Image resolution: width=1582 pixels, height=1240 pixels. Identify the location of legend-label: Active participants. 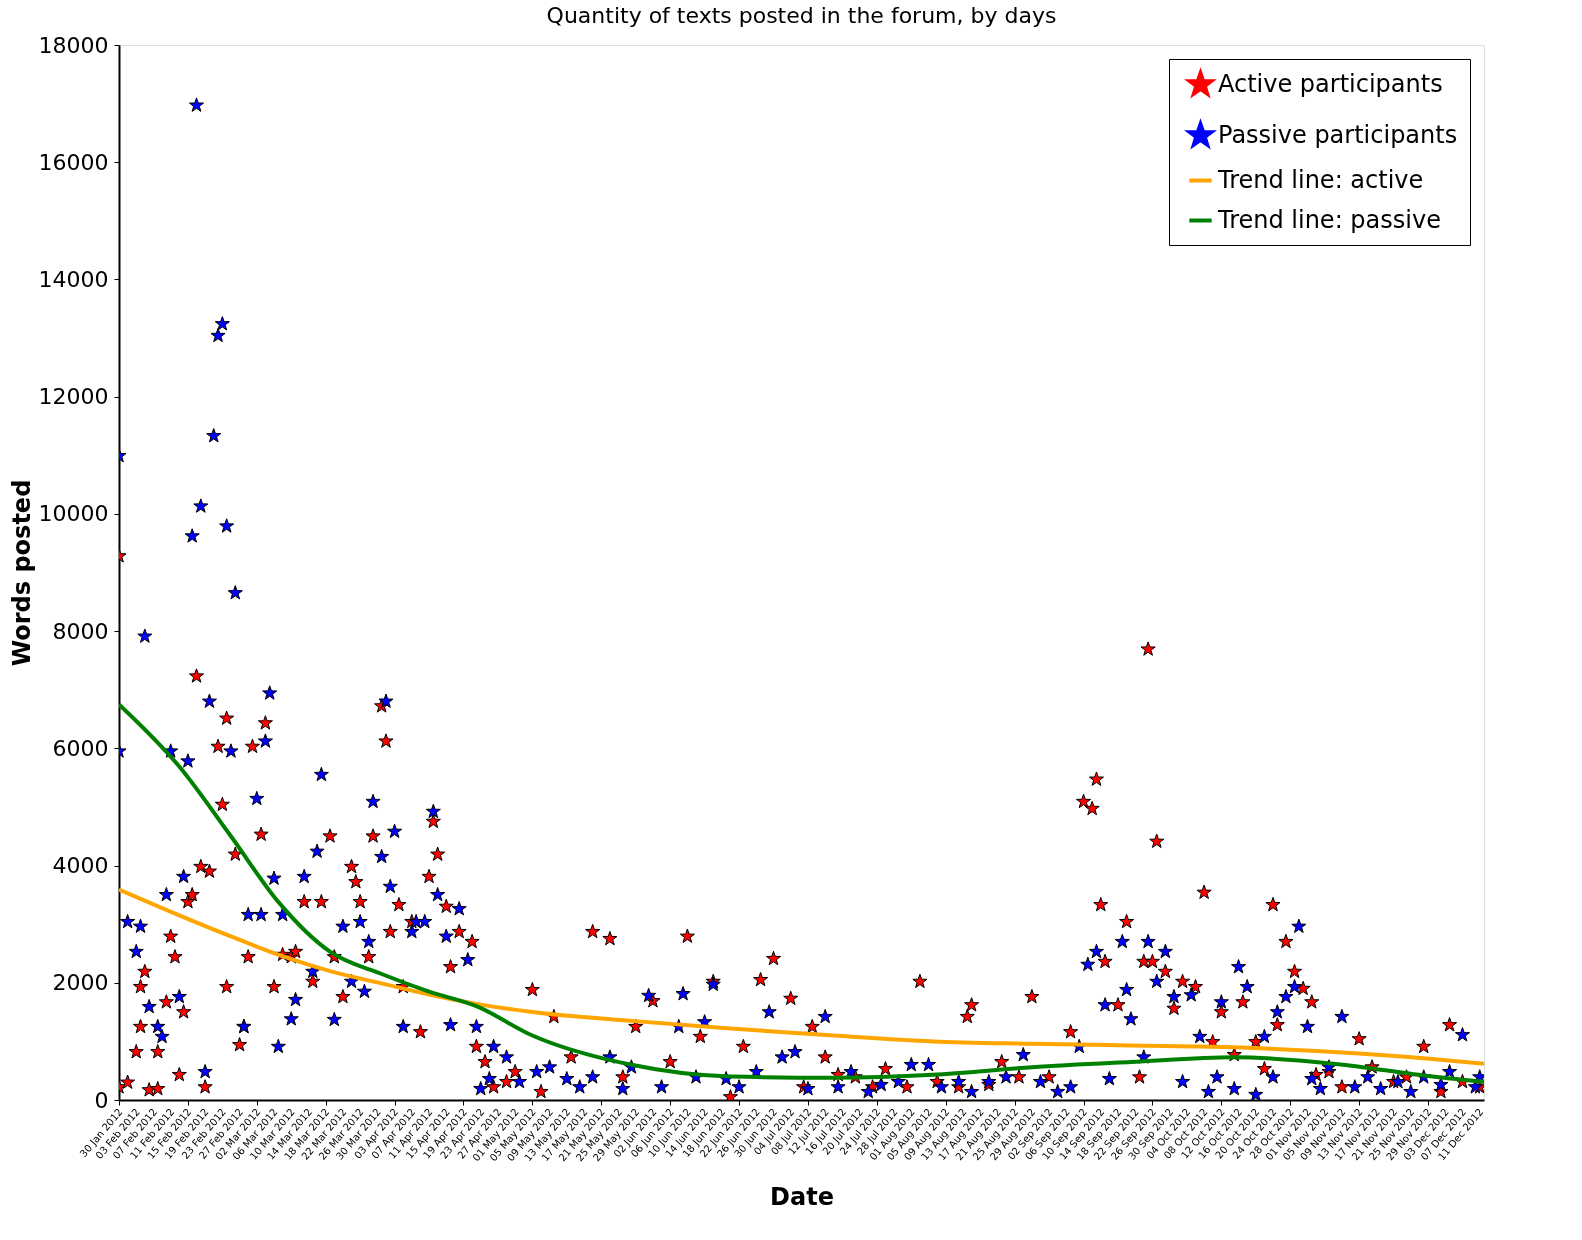
(1330, 83).